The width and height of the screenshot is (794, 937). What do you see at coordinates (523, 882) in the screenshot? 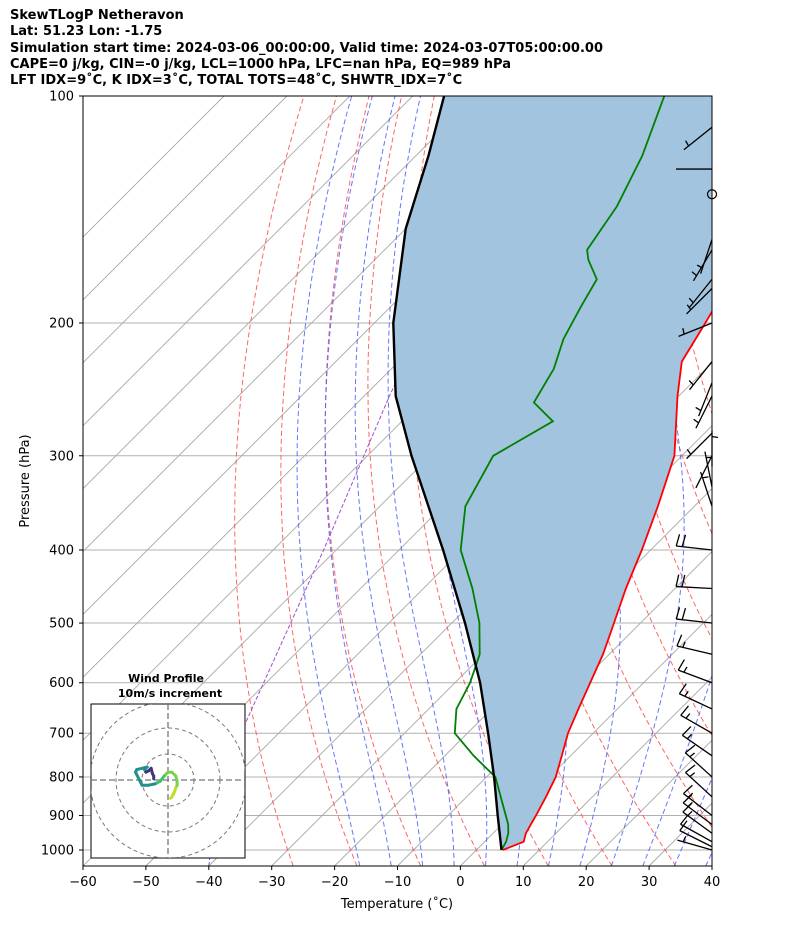
I see `x-tick-label: 10` at bounding box center [523, 882].